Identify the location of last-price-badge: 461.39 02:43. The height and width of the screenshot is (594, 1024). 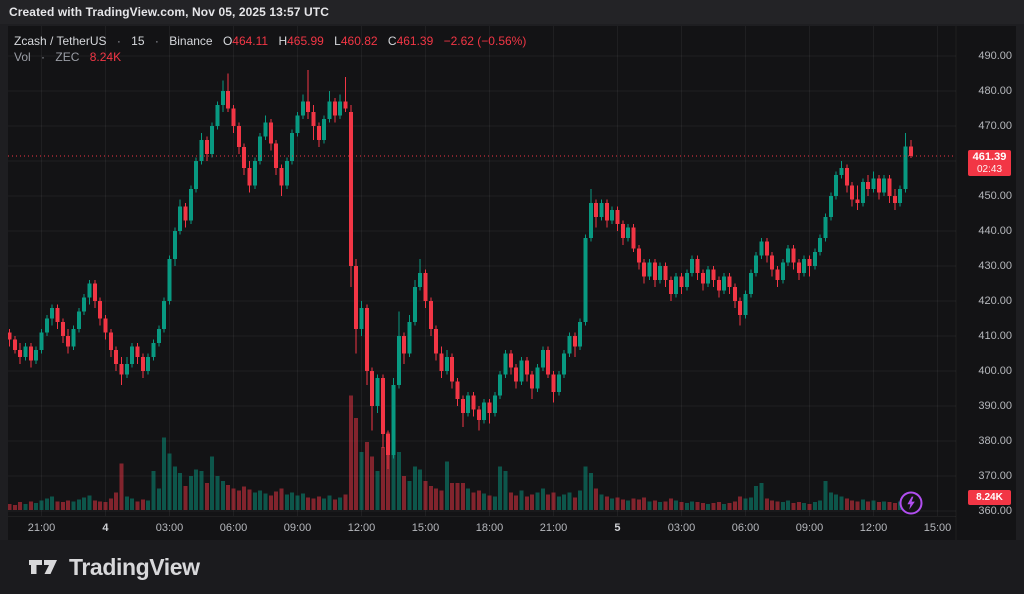
(989, 163).